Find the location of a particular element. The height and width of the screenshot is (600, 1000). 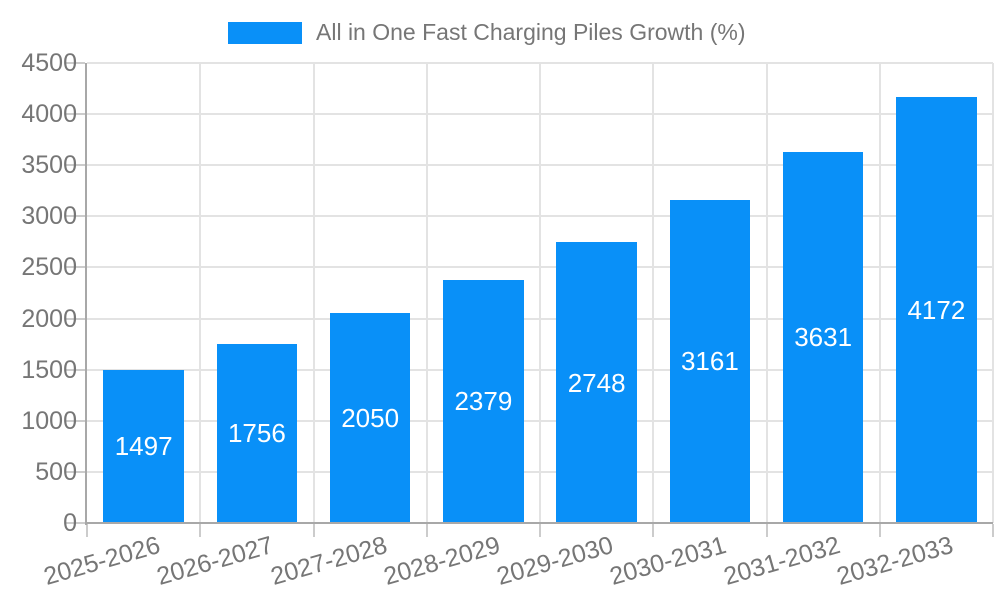

y-tick-label: 4000 is located at coordinates (49, 114).